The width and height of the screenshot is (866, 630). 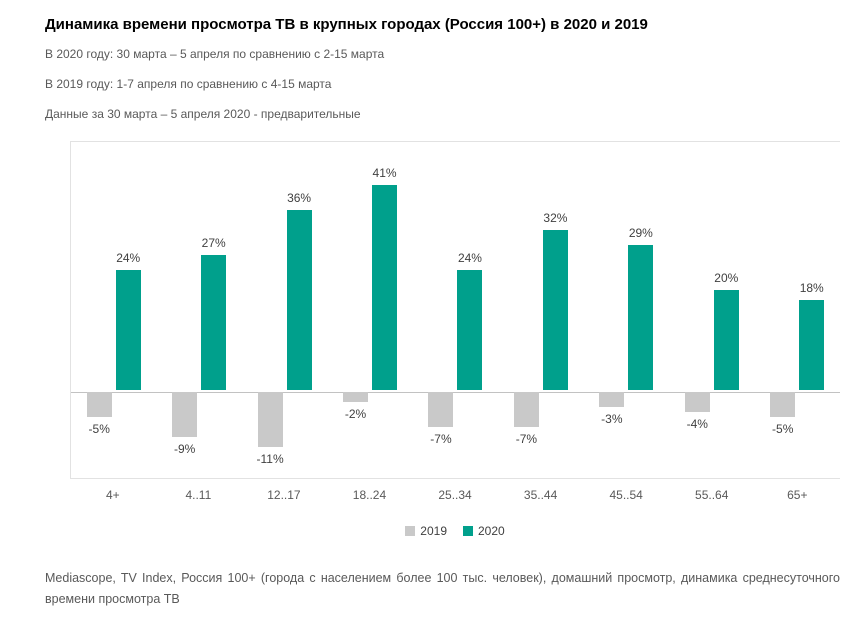 What do you see at coordinates (468, 531) in the screenshot?
I see `legend-swatch-2020` at bounding box center [468, 531].